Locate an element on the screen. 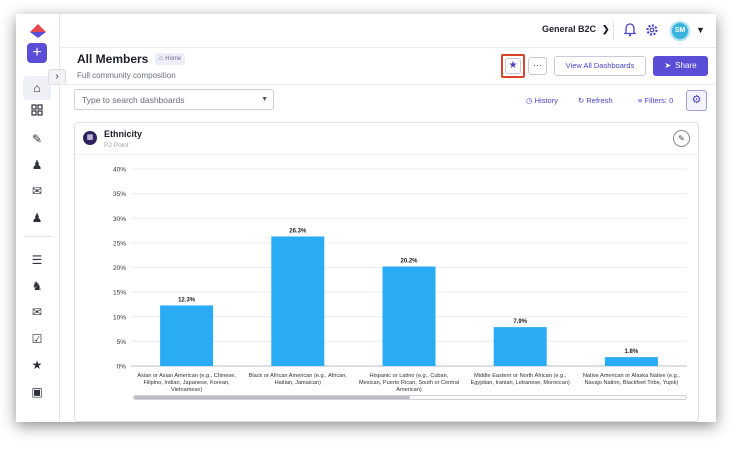 Image resolution: width=750 pixels, height=458 pixels. filter-settings-gear-icon: ⚙ is located at coordinates (696, 100).